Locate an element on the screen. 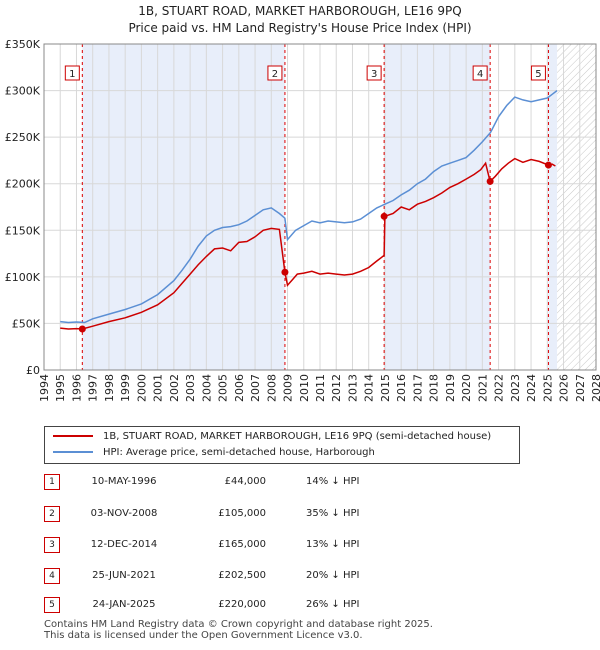 This screenshot has height=650, width=600. x-tick-label: 1997 is located at coordinates (93, 388).